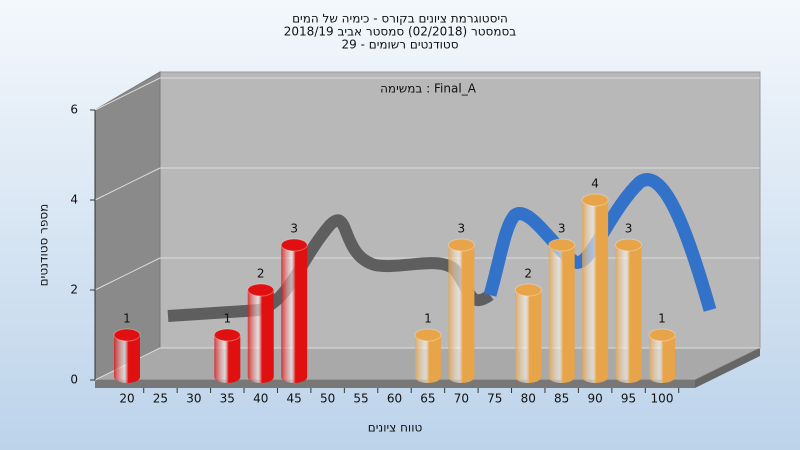 Image resolution: width=800 pixels, height=450 pixels. I want to click on annotation: במשימה : Final_A, so click(428, 89).